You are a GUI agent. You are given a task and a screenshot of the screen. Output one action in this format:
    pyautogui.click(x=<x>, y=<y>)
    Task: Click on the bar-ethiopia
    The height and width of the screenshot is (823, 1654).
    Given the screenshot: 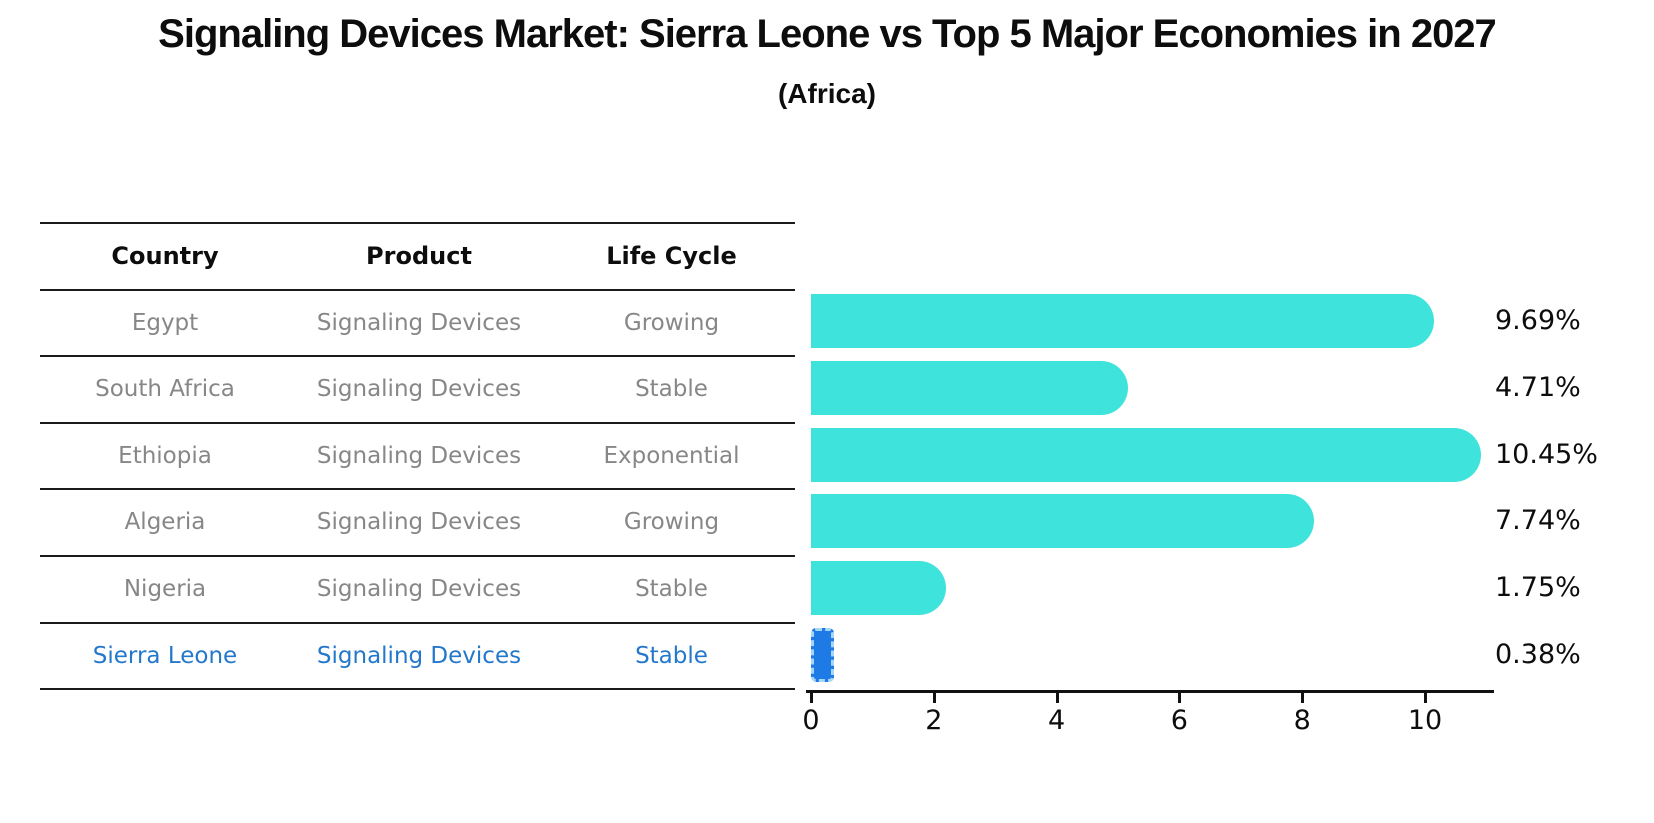 What is the action you would take?
    pyautogui.click(x=1146, y=455)
    